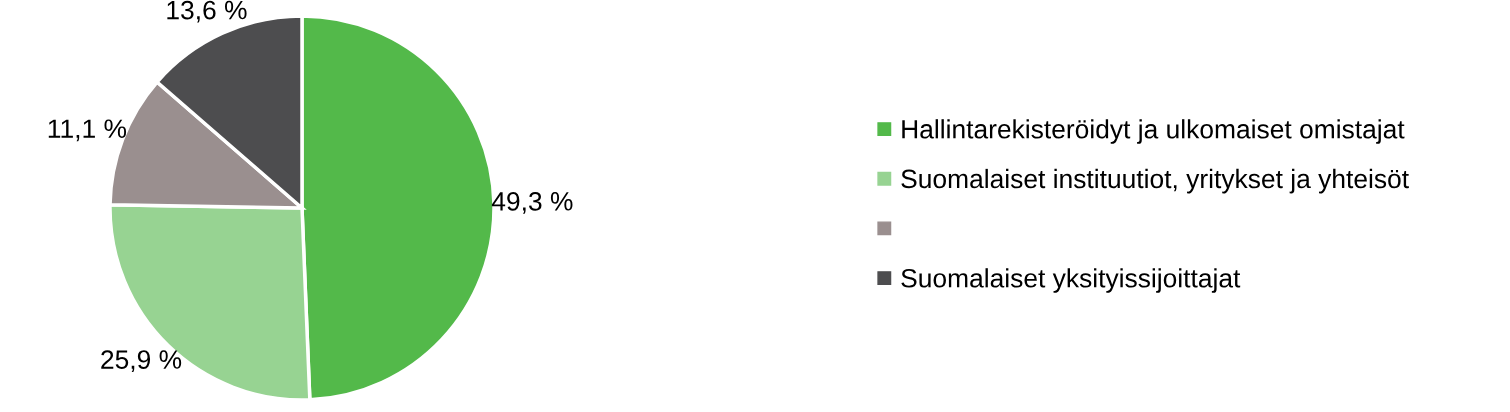 Image resolution: width=1510 pixels, height=412 pixels. I want to click on data-label: 13,6 %, so click(207, 11).